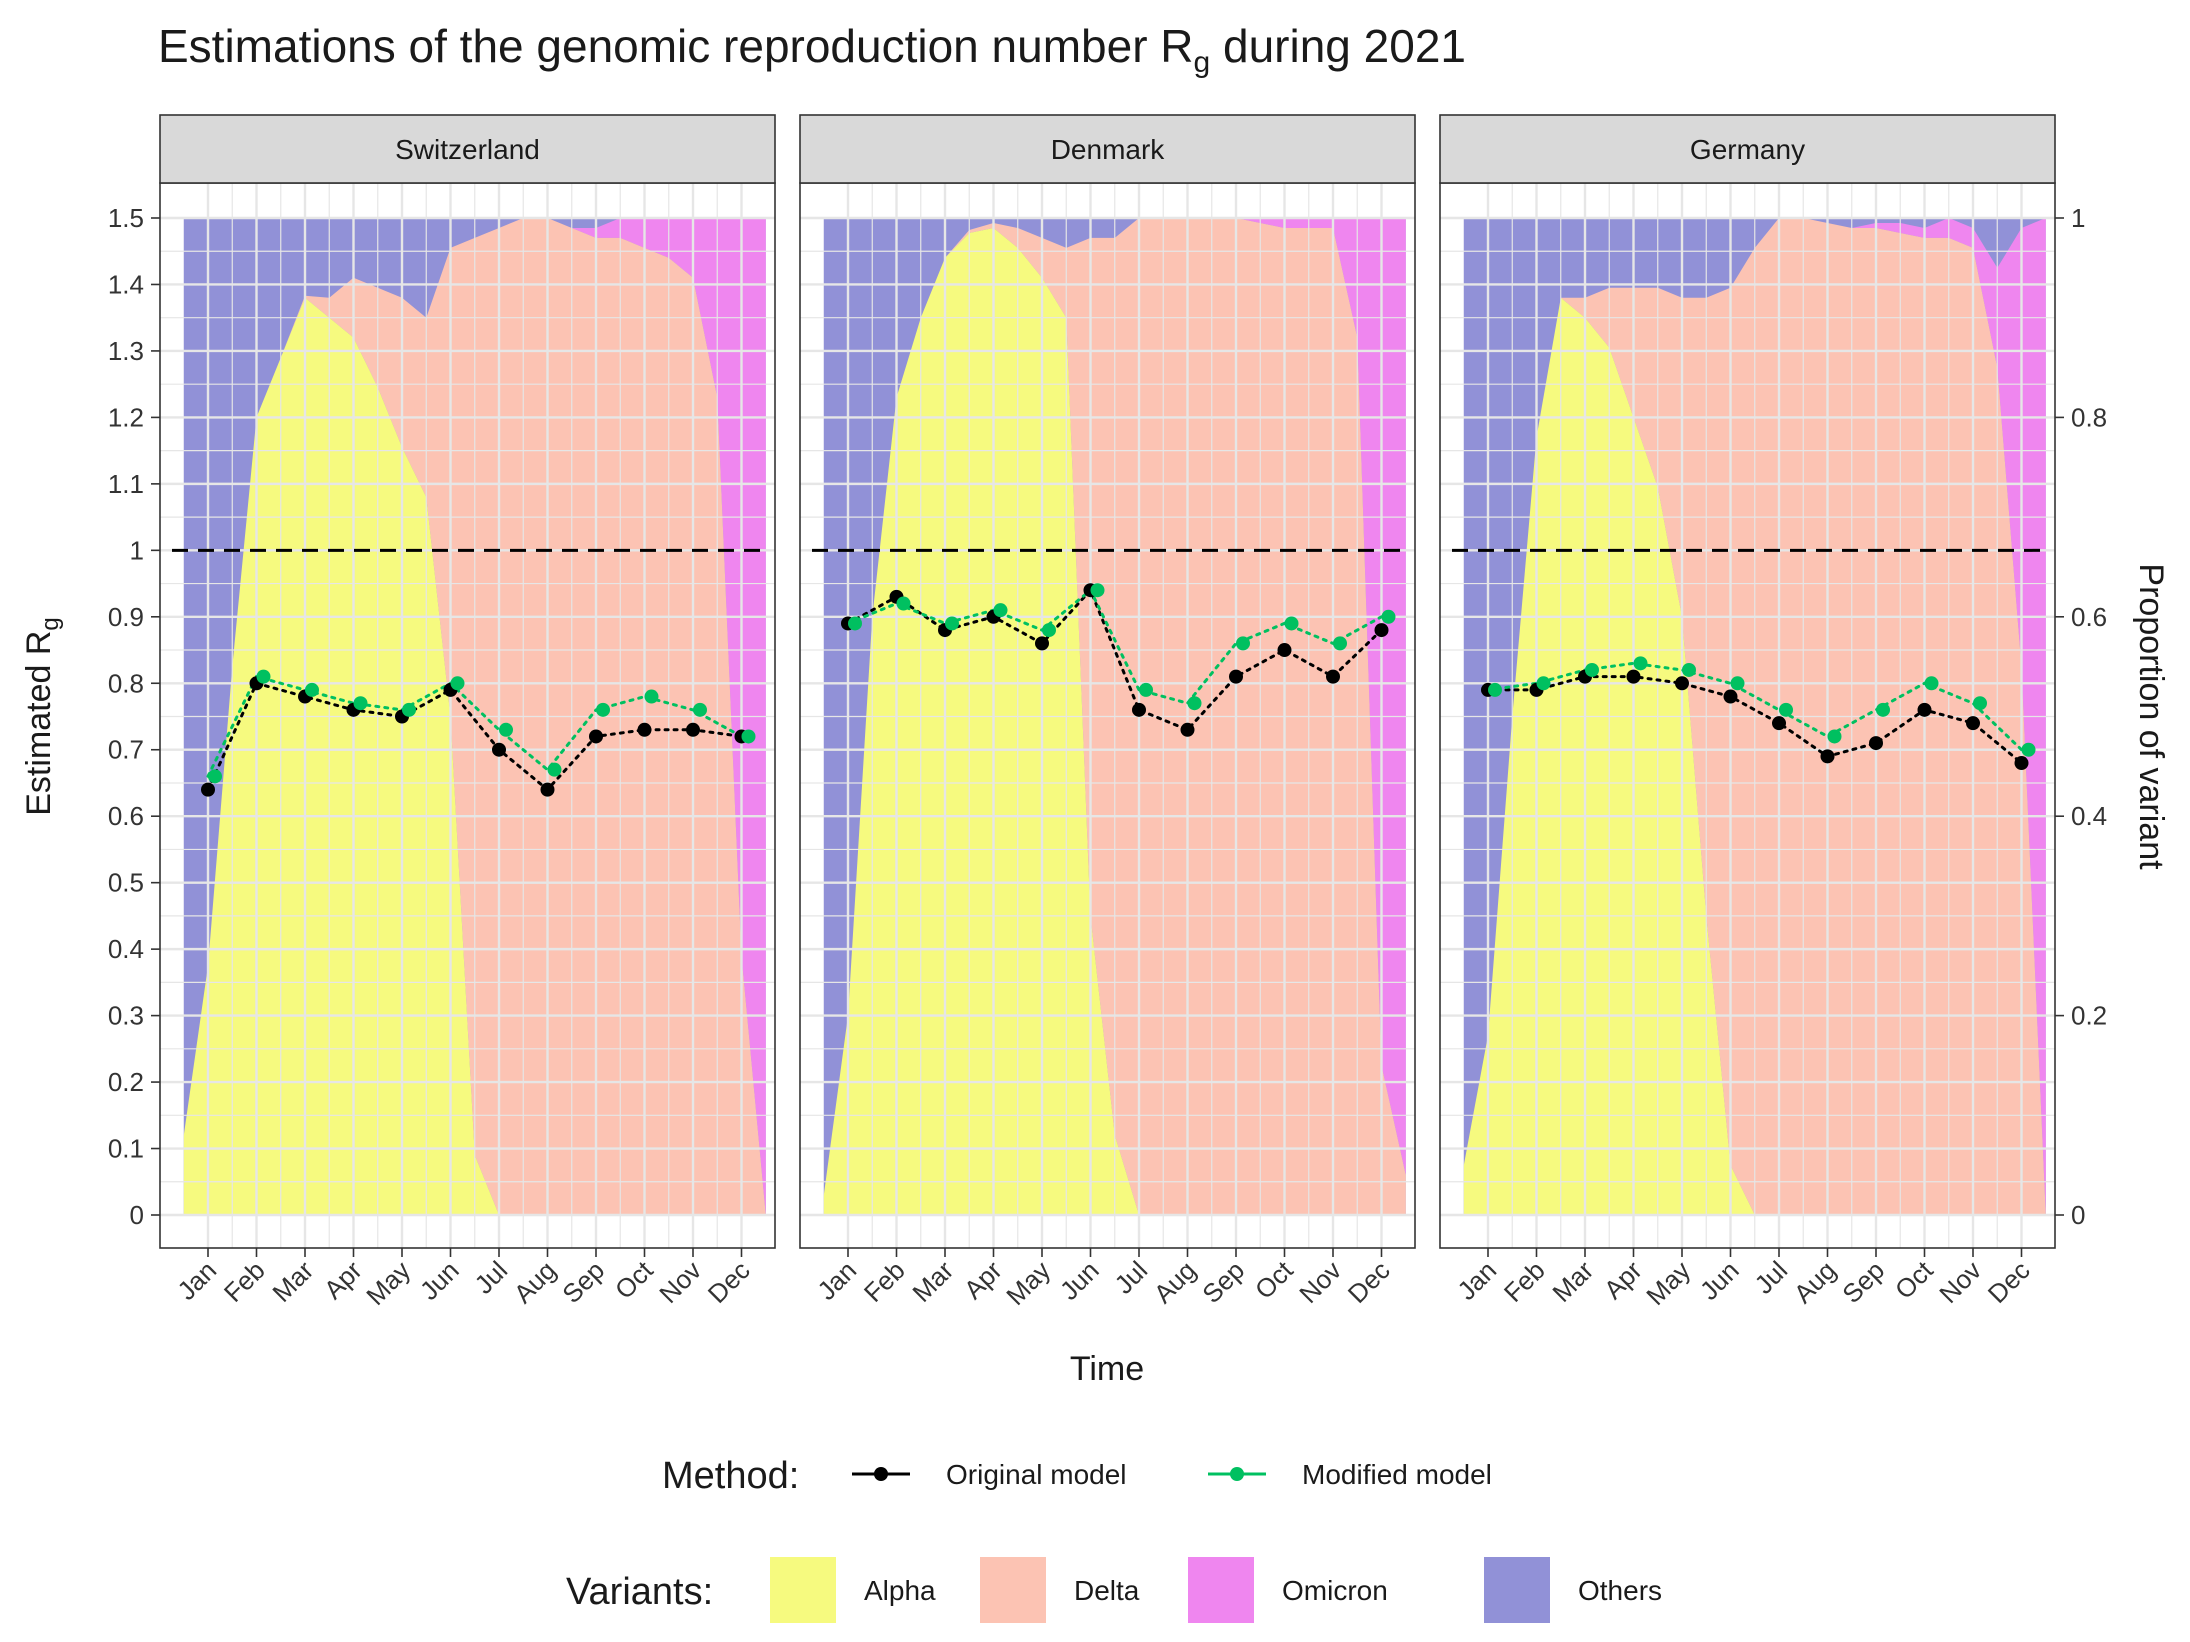  Describe the element at coordinates (126, 1149) in the screenshot. I see `y-left-tick-label: 0.1` at that location.